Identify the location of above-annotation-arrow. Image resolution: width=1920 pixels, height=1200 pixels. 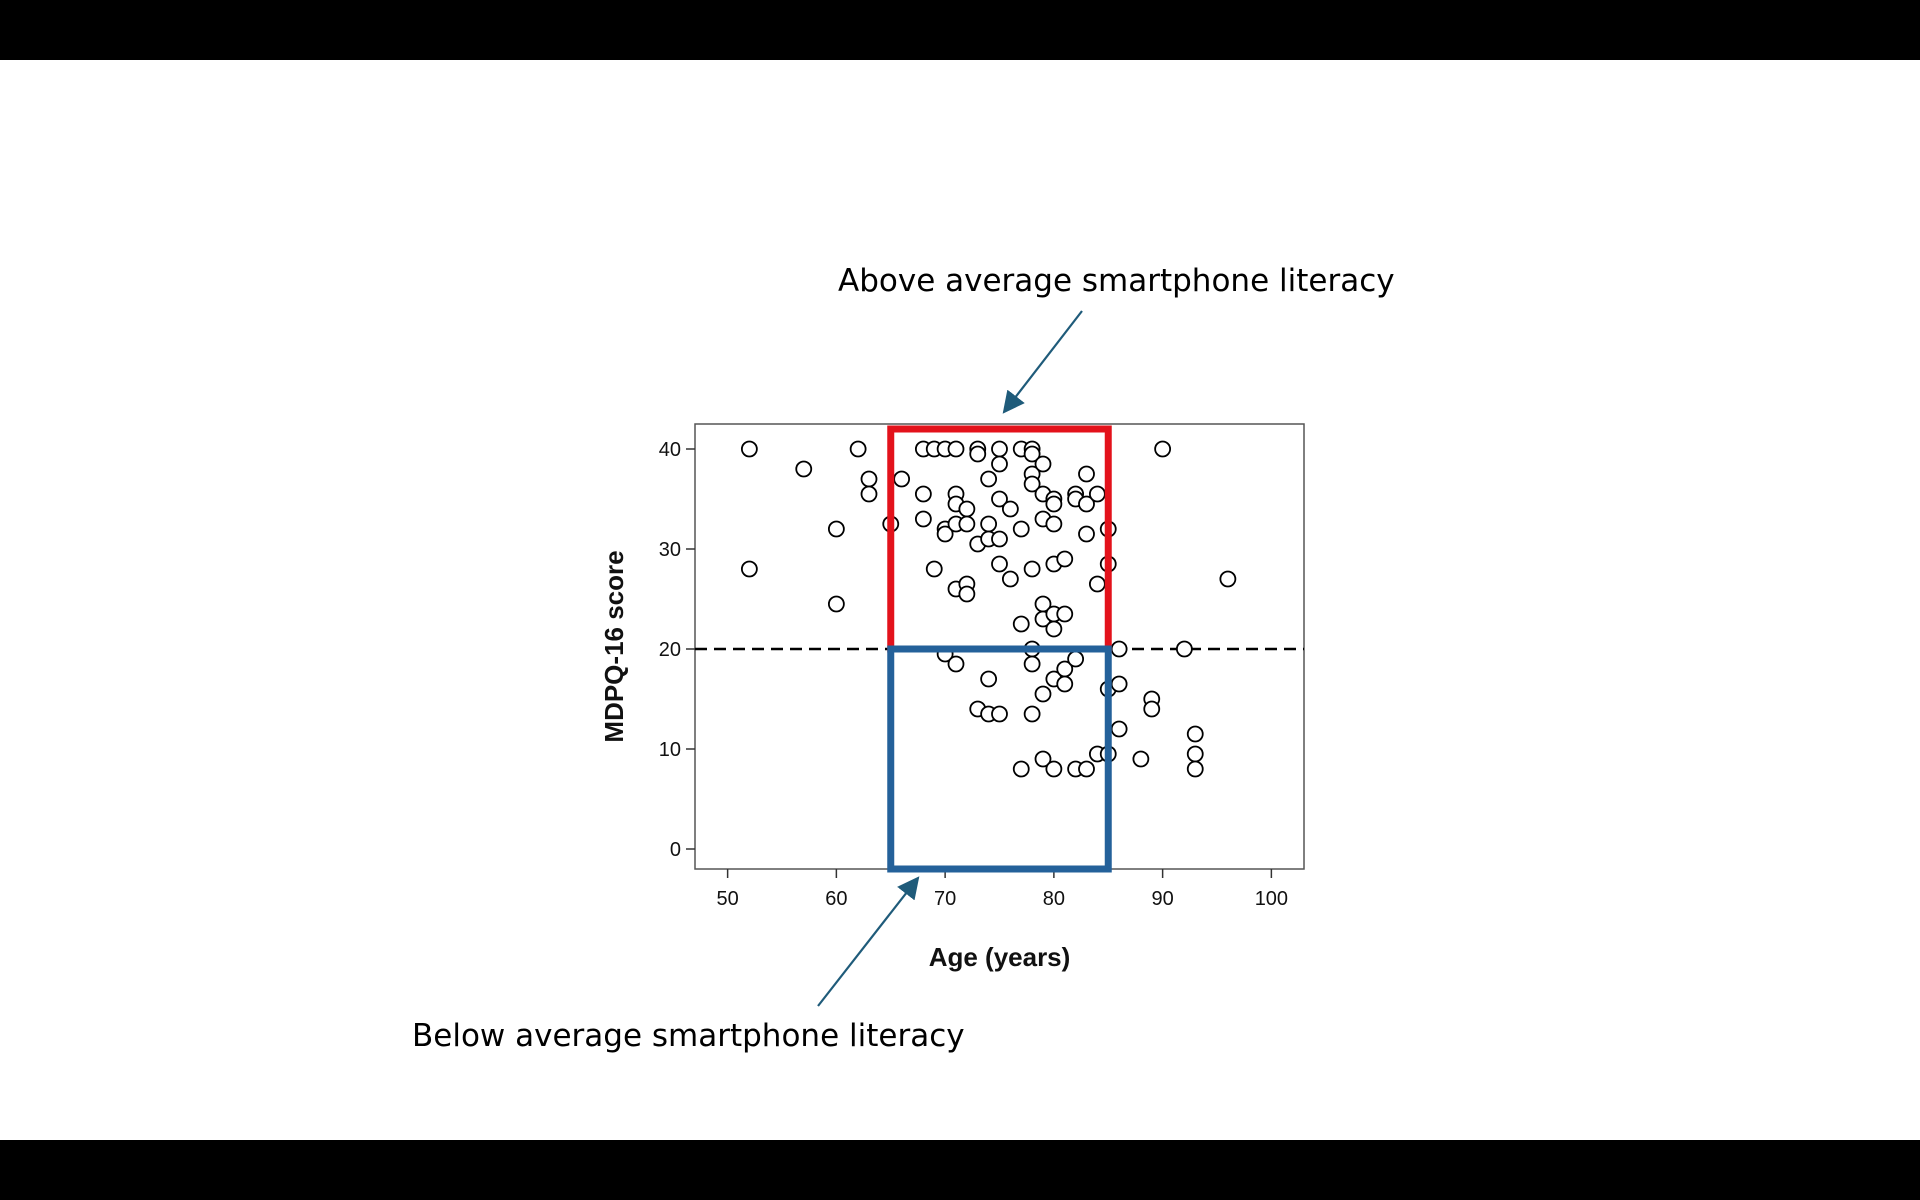
(1042, 362).